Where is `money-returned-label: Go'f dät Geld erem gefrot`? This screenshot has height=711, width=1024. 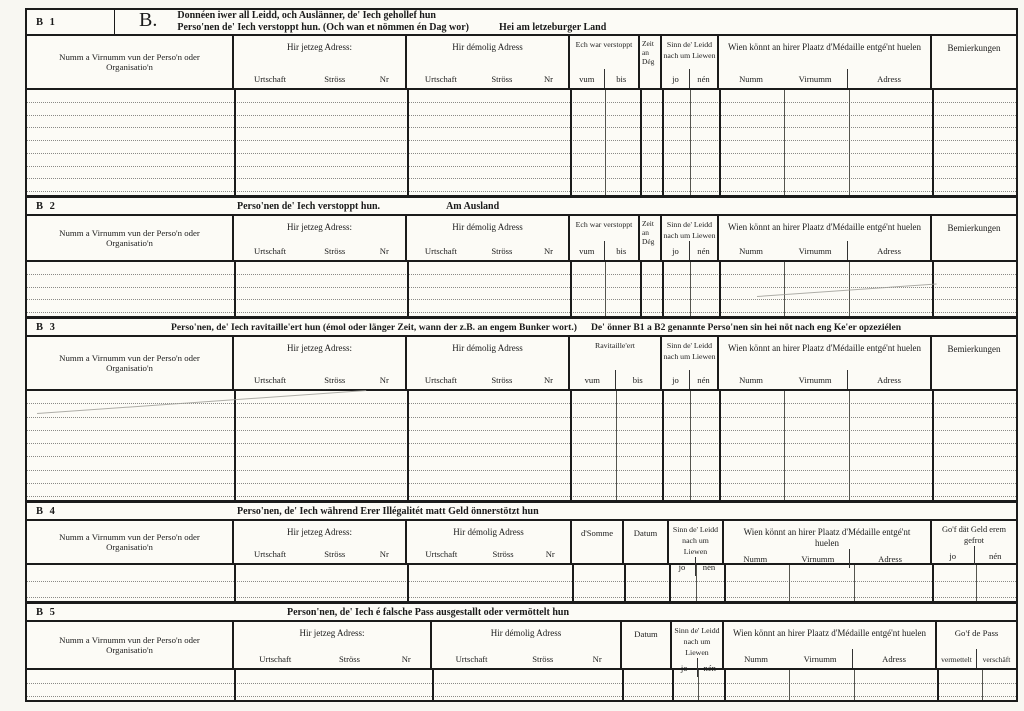 money-returned-label: Go'f dät Geld erem gefrot is located at coordinates (974, 535).